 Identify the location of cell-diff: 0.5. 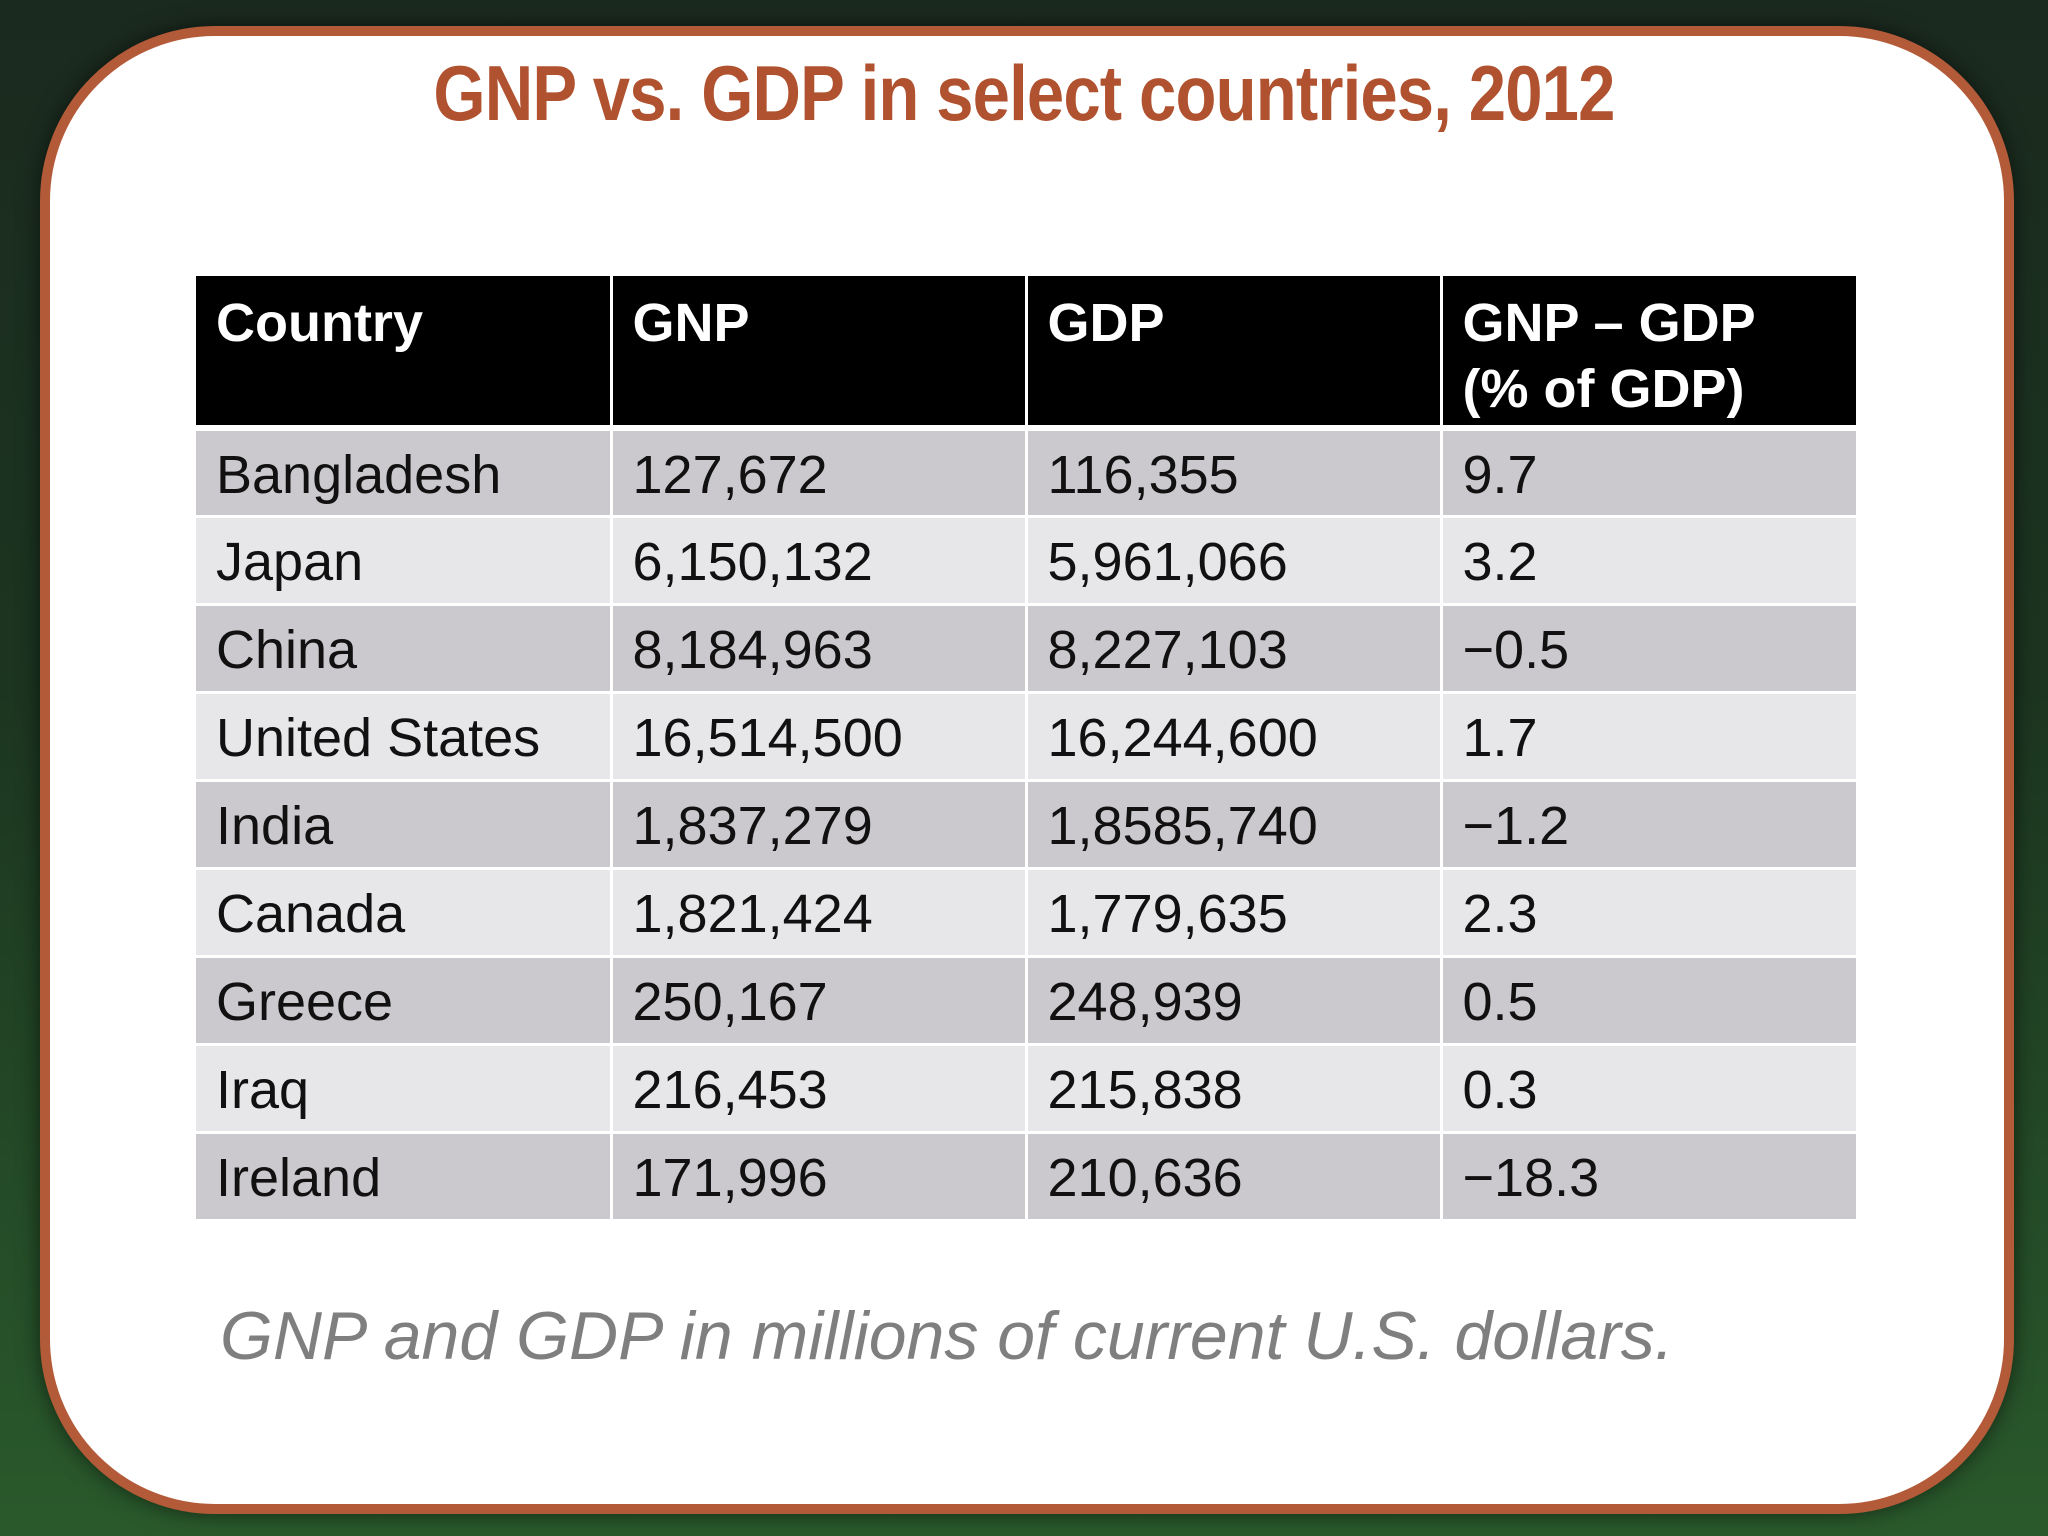
(1648, 1001).